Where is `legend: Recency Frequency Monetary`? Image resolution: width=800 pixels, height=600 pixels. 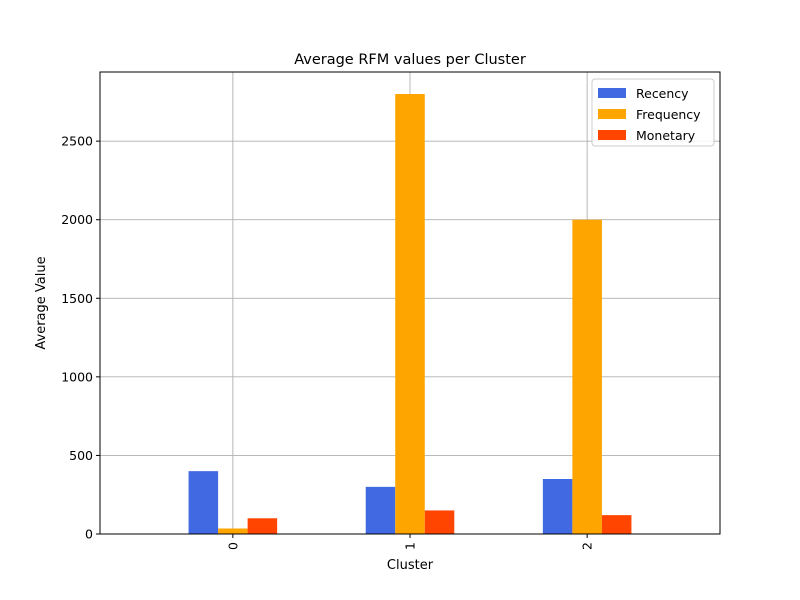
legend: Recency Frequency Monetary is located at coordinates (653, 112).